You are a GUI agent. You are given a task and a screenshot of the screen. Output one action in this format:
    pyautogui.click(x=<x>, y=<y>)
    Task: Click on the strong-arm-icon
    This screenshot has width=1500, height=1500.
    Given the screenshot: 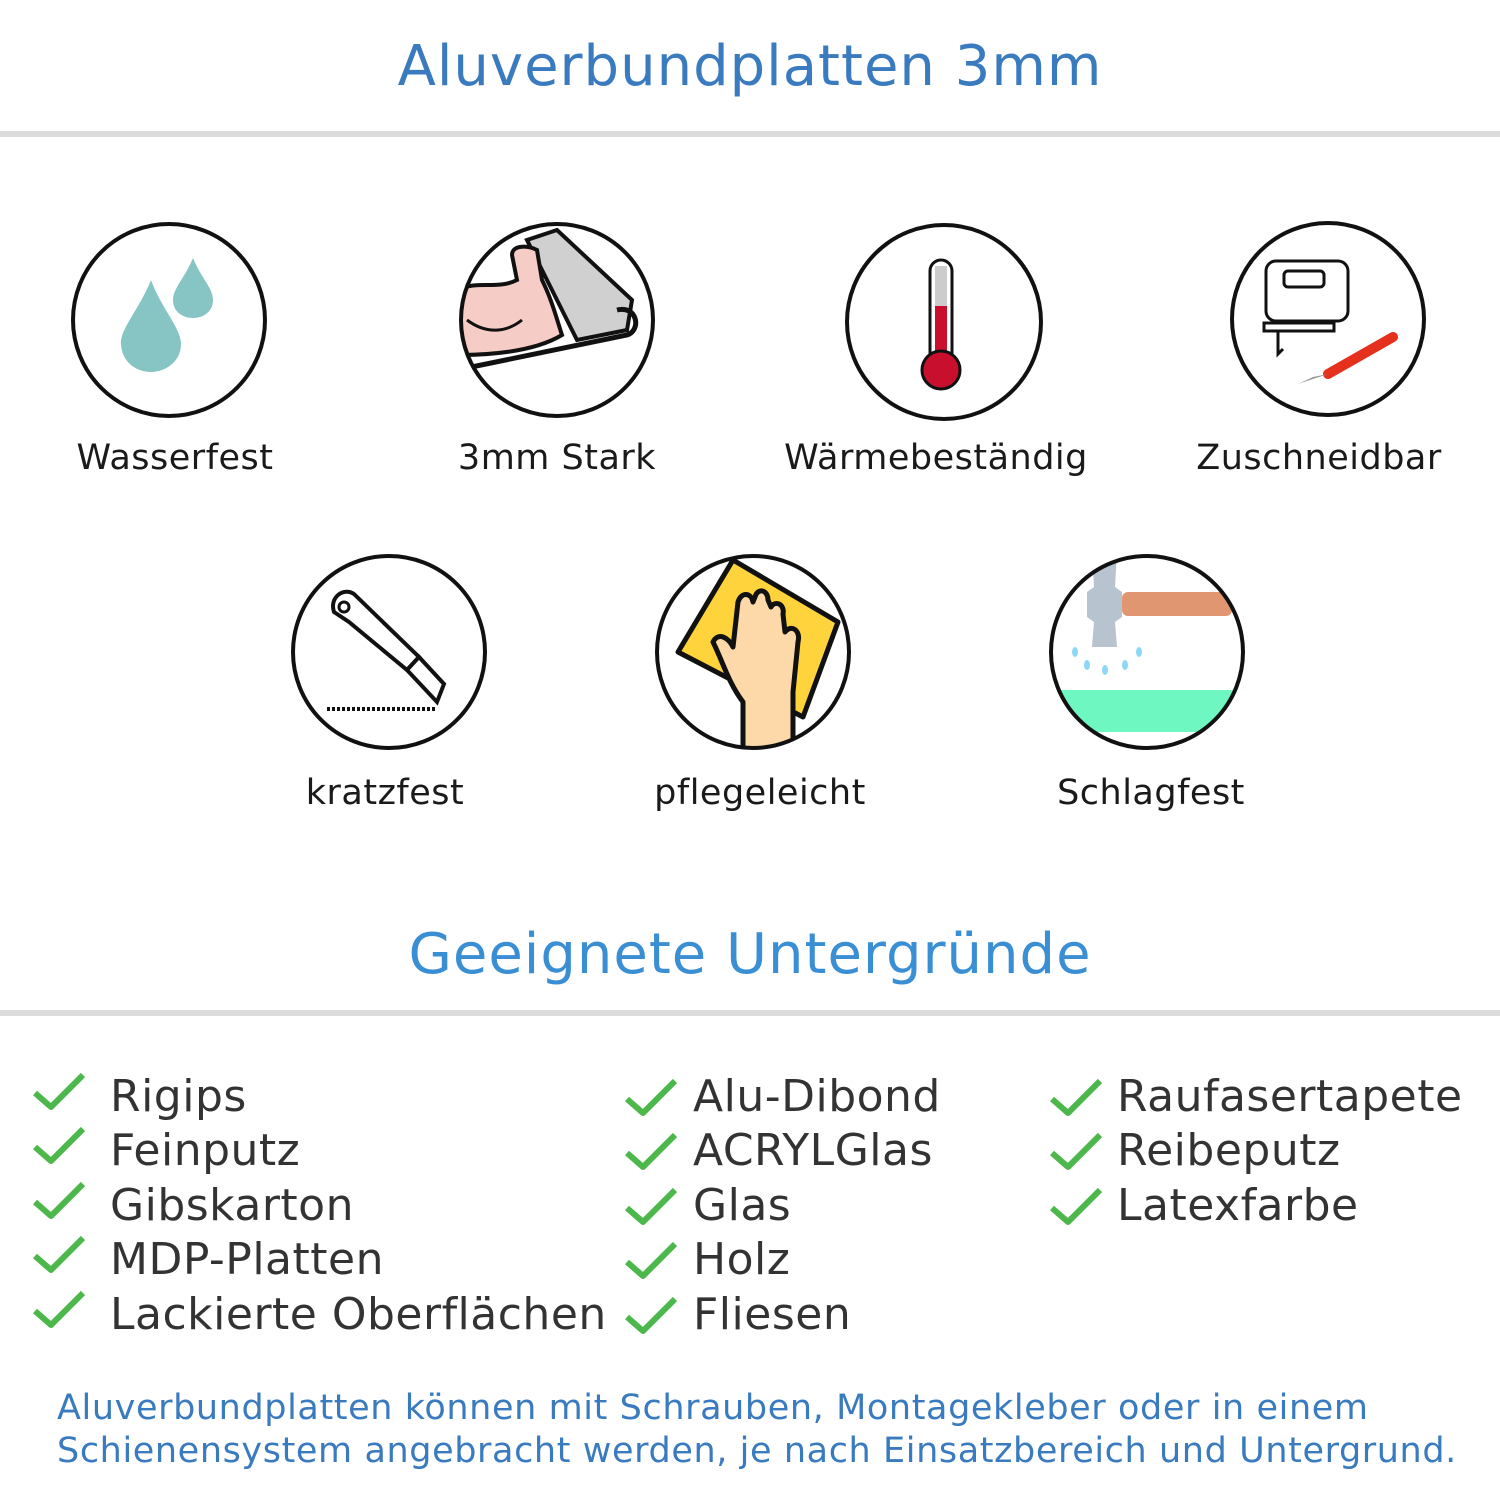 What is the action you would take?
    pyautogui.click(x=557, y=320)
    